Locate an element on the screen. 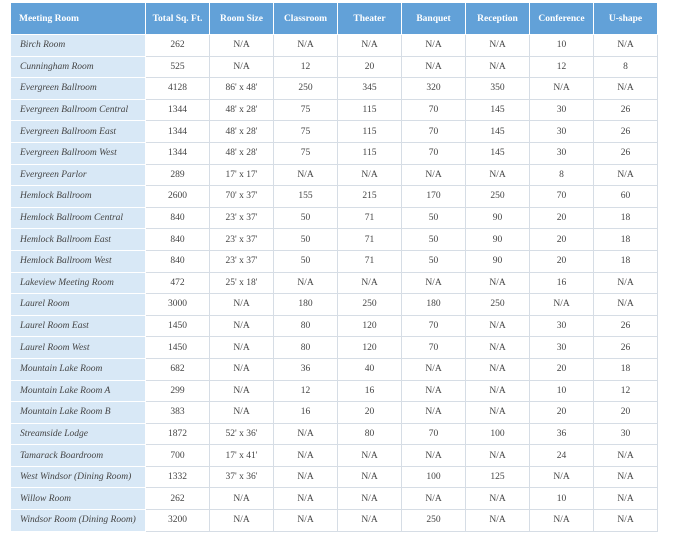 The height and width of the screenshot is (534, 686). column-header: Banquet is located at coordinates (433, 18).